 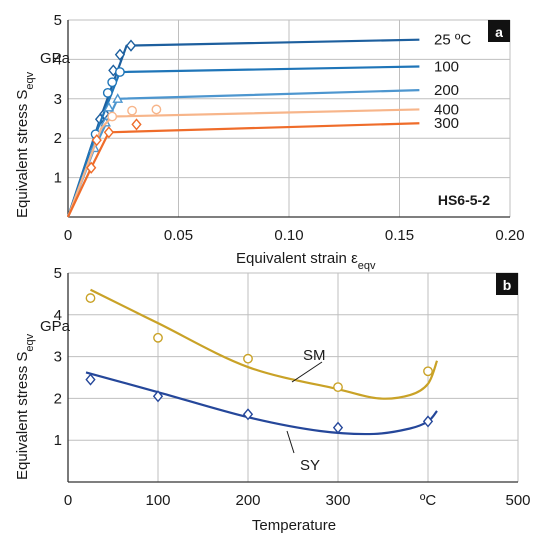 I want to click on x-axis-label: Equivalent strain εeqv, so click(x=306, y=261).